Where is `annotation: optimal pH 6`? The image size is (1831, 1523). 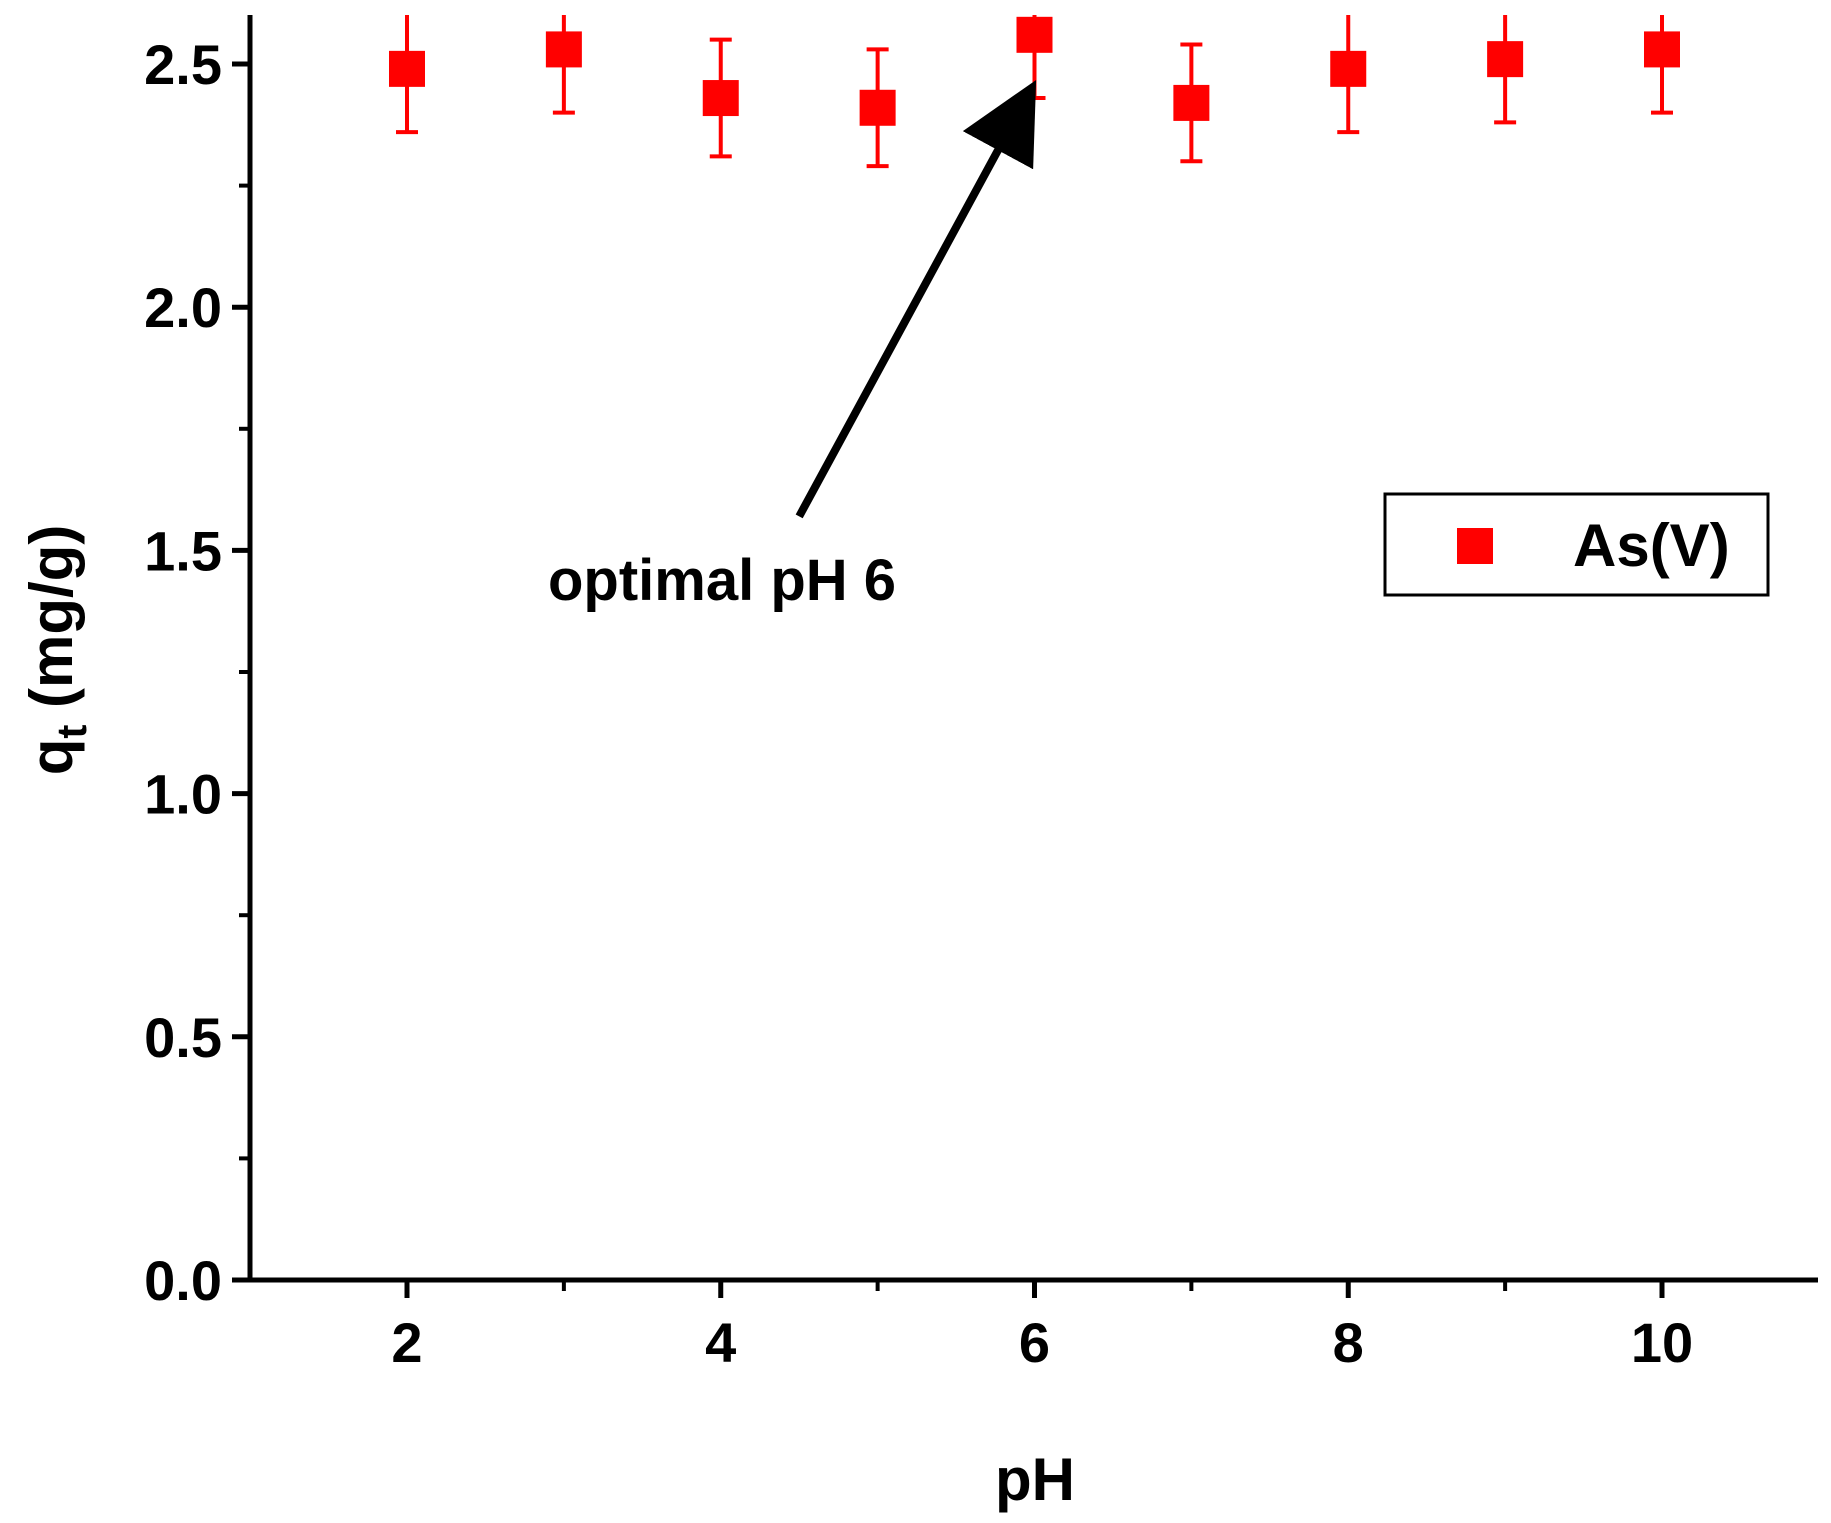 annotation: optimal pH 6 is located at coordinates (792, 346).